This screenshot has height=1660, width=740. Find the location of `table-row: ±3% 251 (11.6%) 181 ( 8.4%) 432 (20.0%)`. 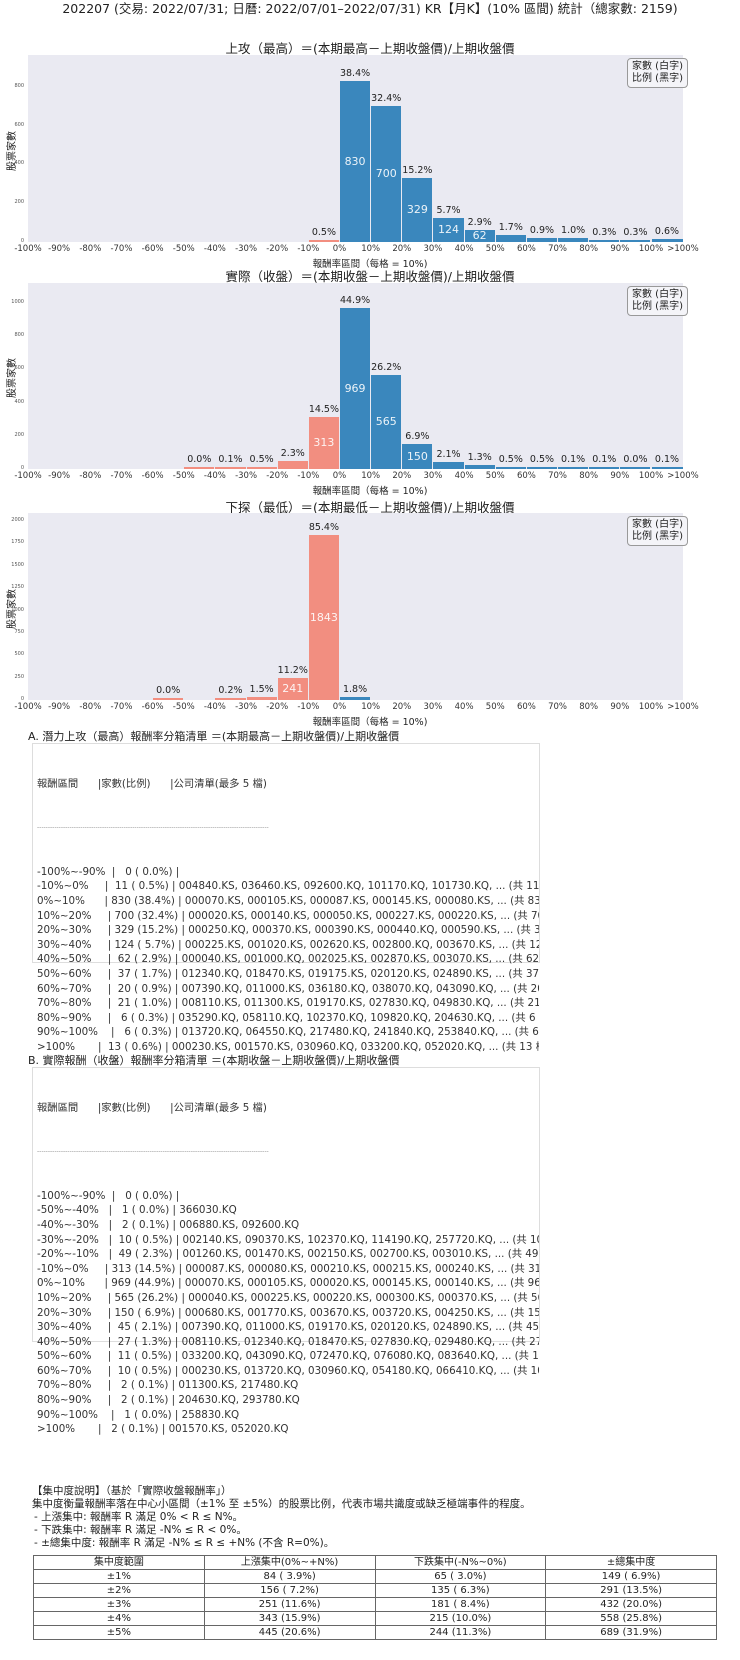

table-row: ±3% 251 (11.6%) 181 ( 8.4%) 432 (20.0%) is located at coordinates (375, 1604).